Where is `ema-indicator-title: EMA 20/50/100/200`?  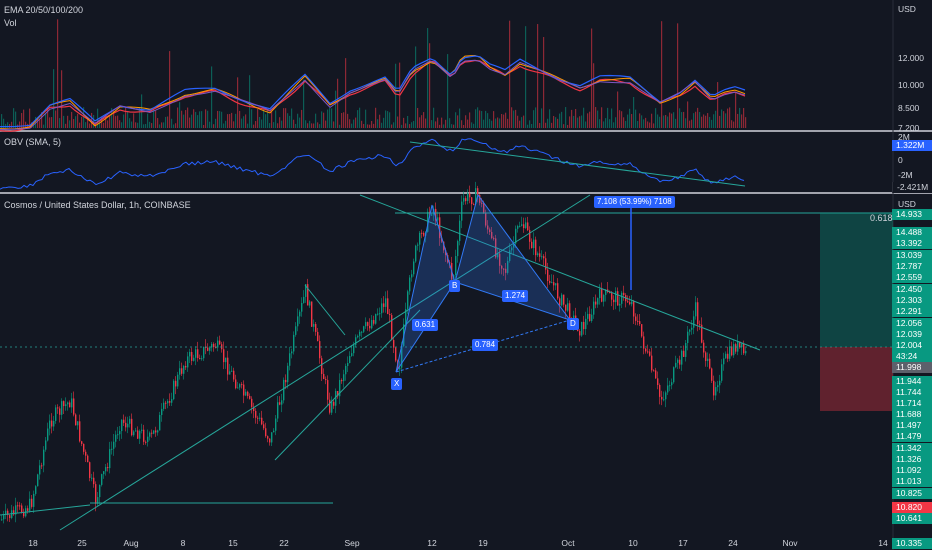 ema-indicator-title: EMA 20/50/100/200 is located at coordinates (44, 10).